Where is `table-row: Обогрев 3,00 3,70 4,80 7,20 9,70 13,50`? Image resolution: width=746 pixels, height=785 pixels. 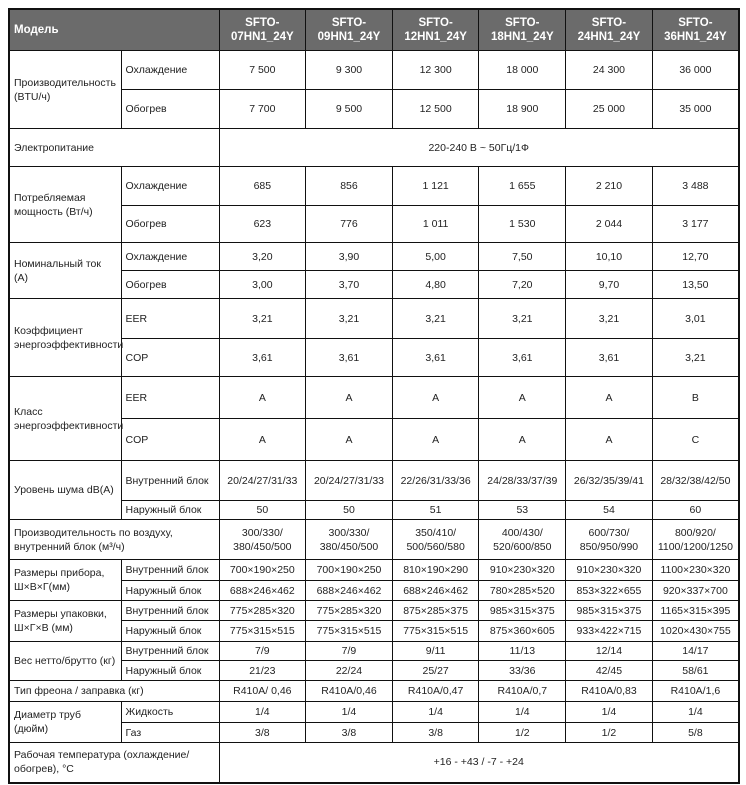 table-row: Обогрев 3,00 3,70 4,80 7,20 9,70 13,50 is located at coordinates (374, 284).